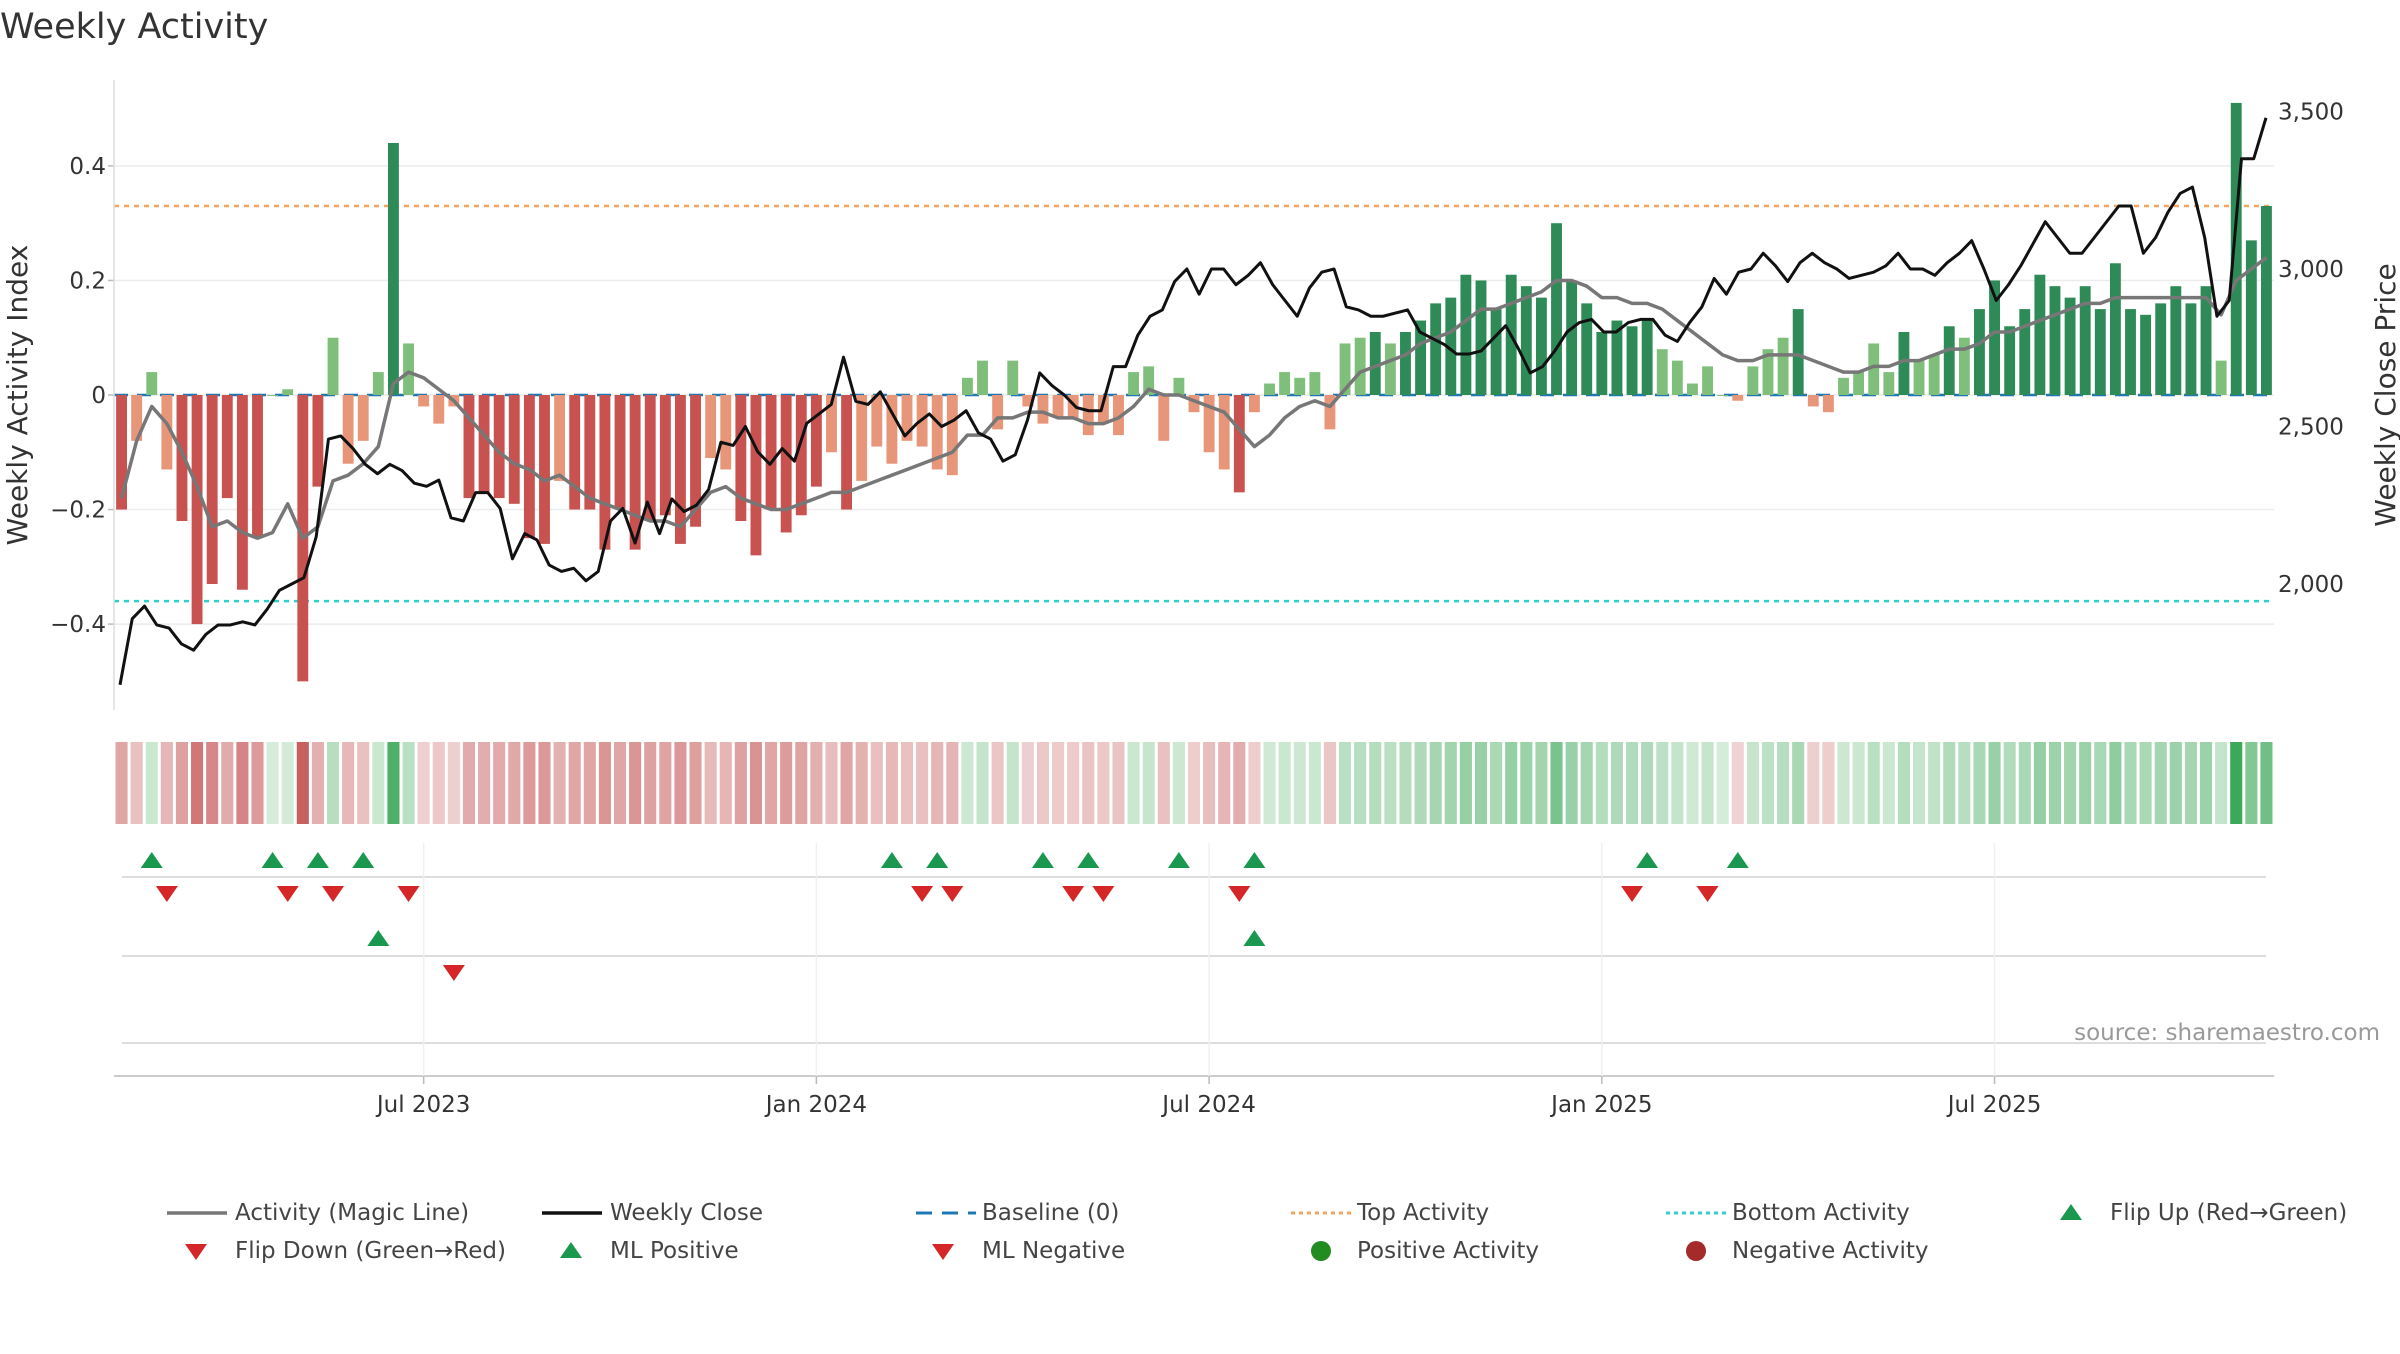  I want to click on x-tick-label: Jul 2024, so click(1208, 1105).